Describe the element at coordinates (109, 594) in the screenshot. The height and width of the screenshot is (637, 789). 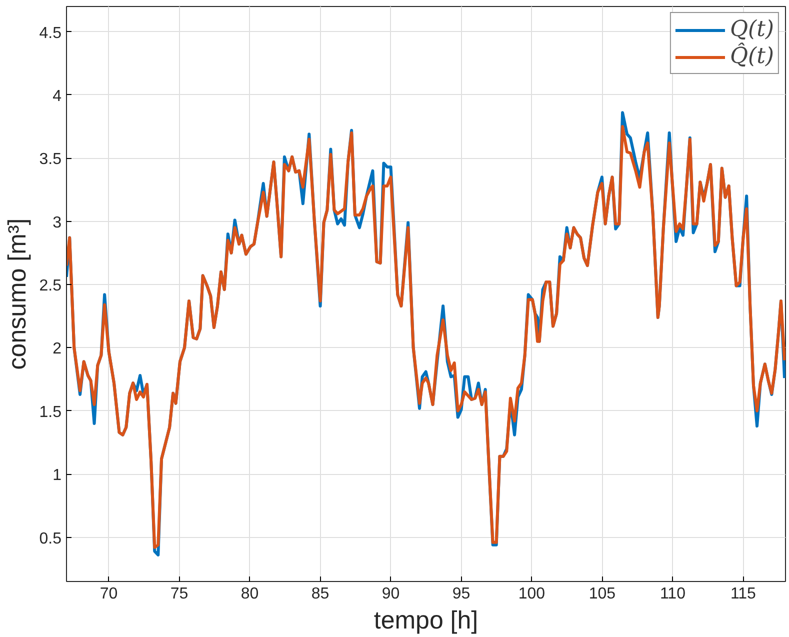
I see `x-tick-label: 70` at that location.